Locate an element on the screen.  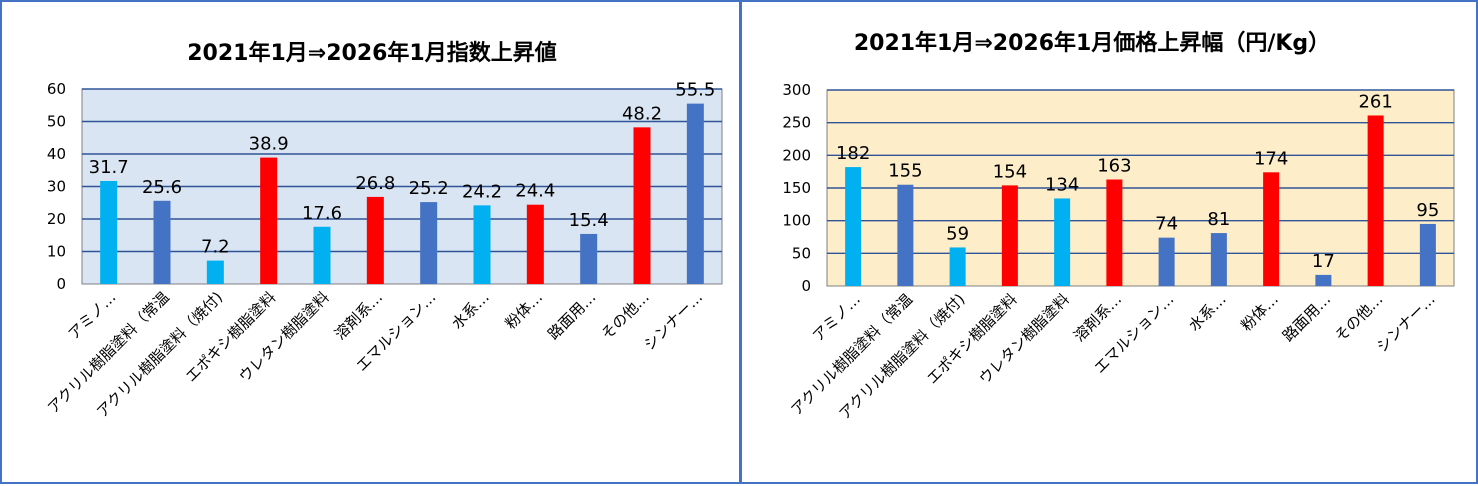
data-label: 25.2 is located at coordinates (429, 188).